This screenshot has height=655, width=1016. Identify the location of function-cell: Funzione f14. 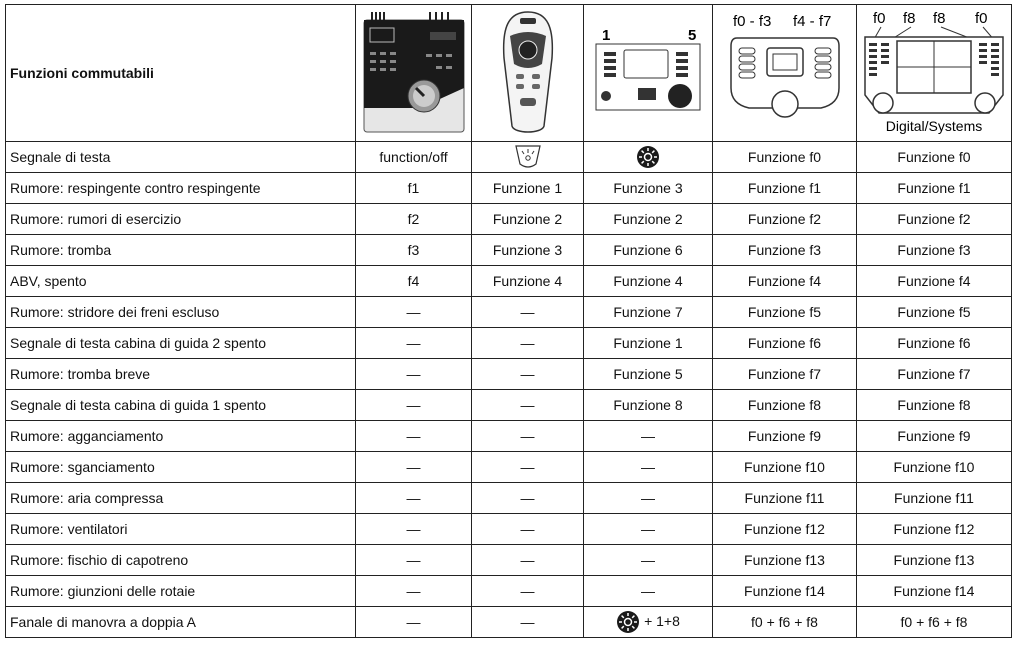
(934, 591).